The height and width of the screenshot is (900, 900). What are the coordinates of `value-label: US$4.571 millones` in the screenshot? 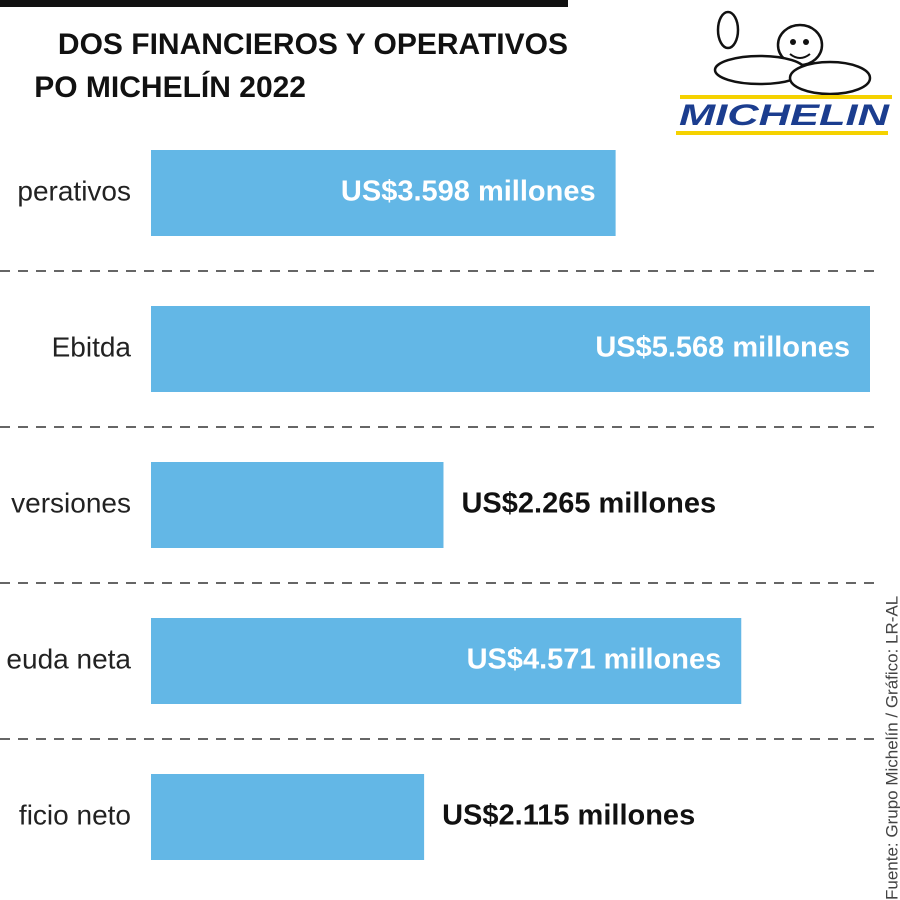 It's located at (594, 660).